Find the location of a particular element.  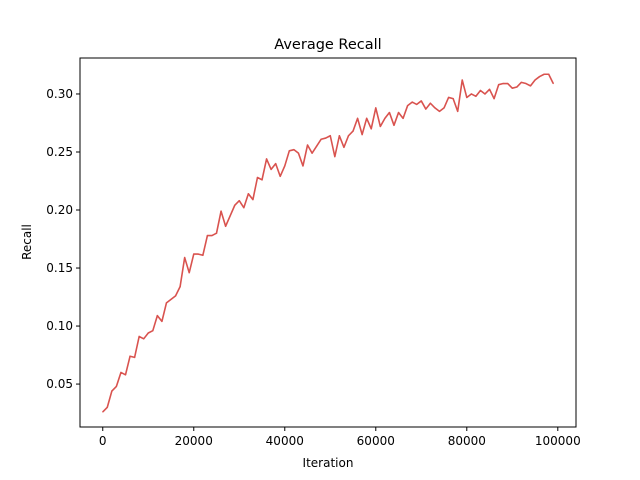

x-tick-label: 80000 is located at coordinates (467, 441).